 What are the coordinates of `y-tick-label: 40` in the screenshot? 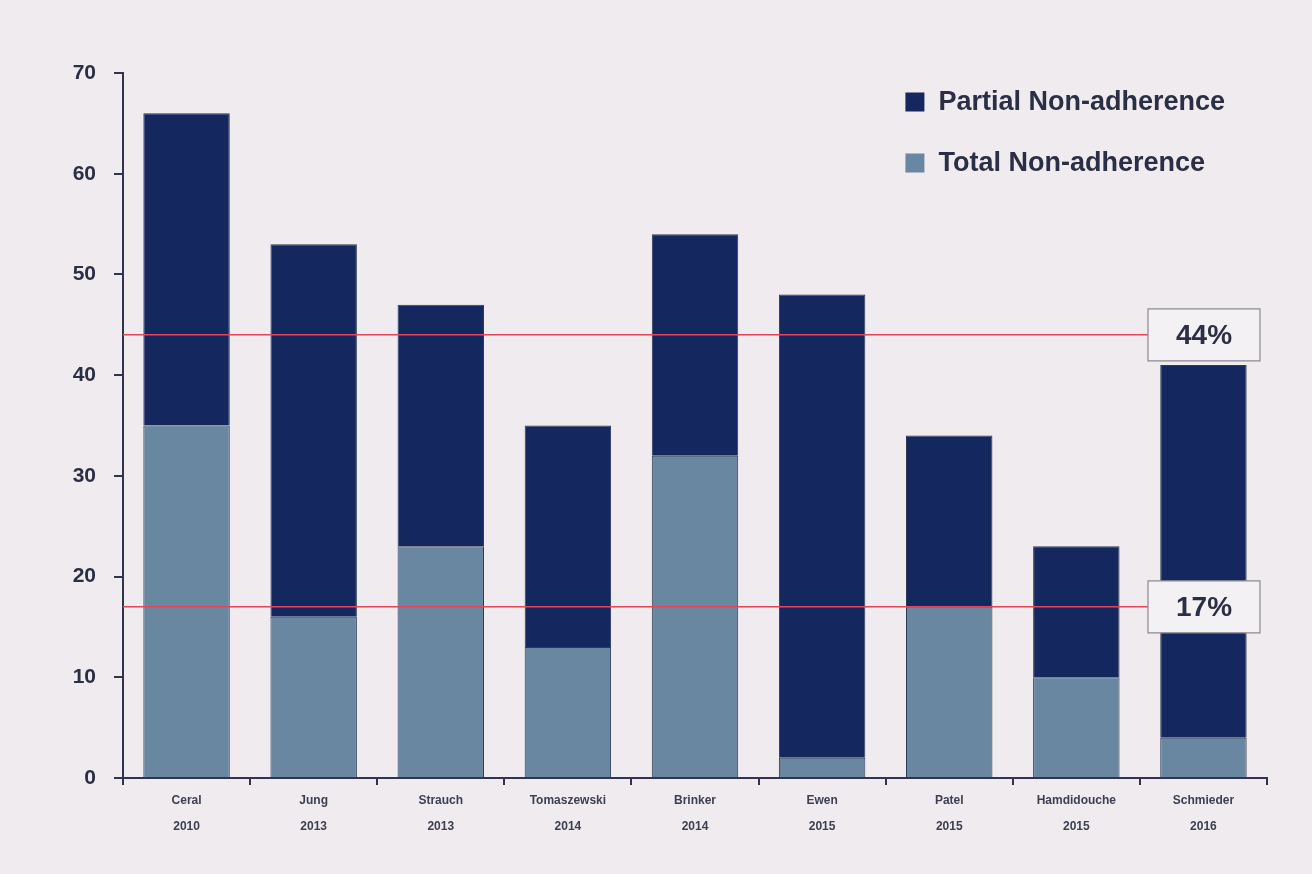 It's located at (84, 373).